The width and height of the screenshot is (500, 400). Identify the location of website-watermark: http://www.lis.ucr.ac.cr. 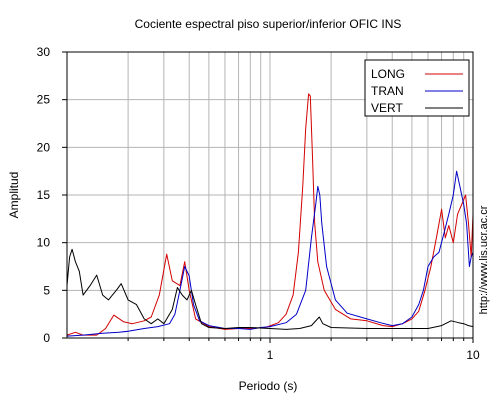
(484, 259).